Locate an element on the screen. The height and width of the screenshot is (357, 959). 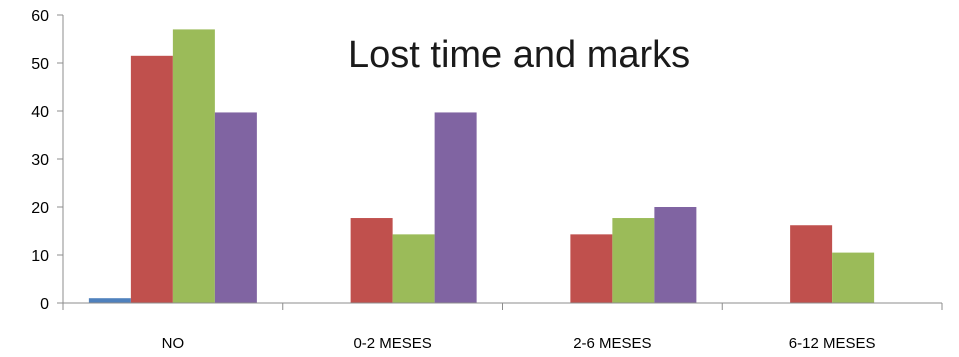
y-tick-label: 30 is located at coordinates (40, 160).